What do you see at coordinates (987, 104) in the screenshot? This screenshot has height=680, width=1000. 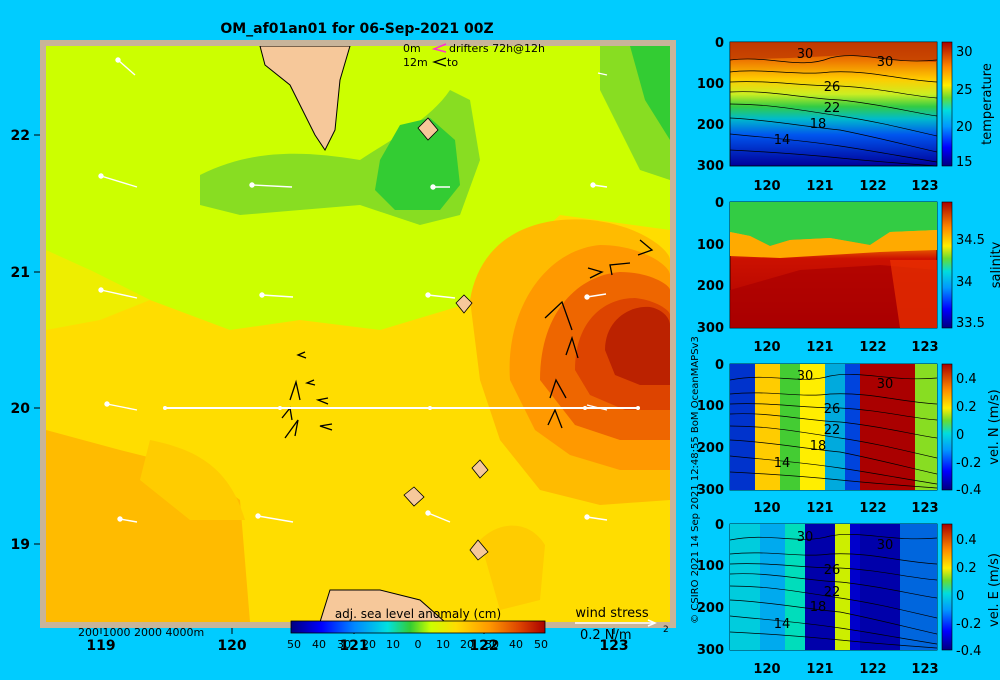 I see `temp-ylabel: temperature` at bounding box center [987, 104].